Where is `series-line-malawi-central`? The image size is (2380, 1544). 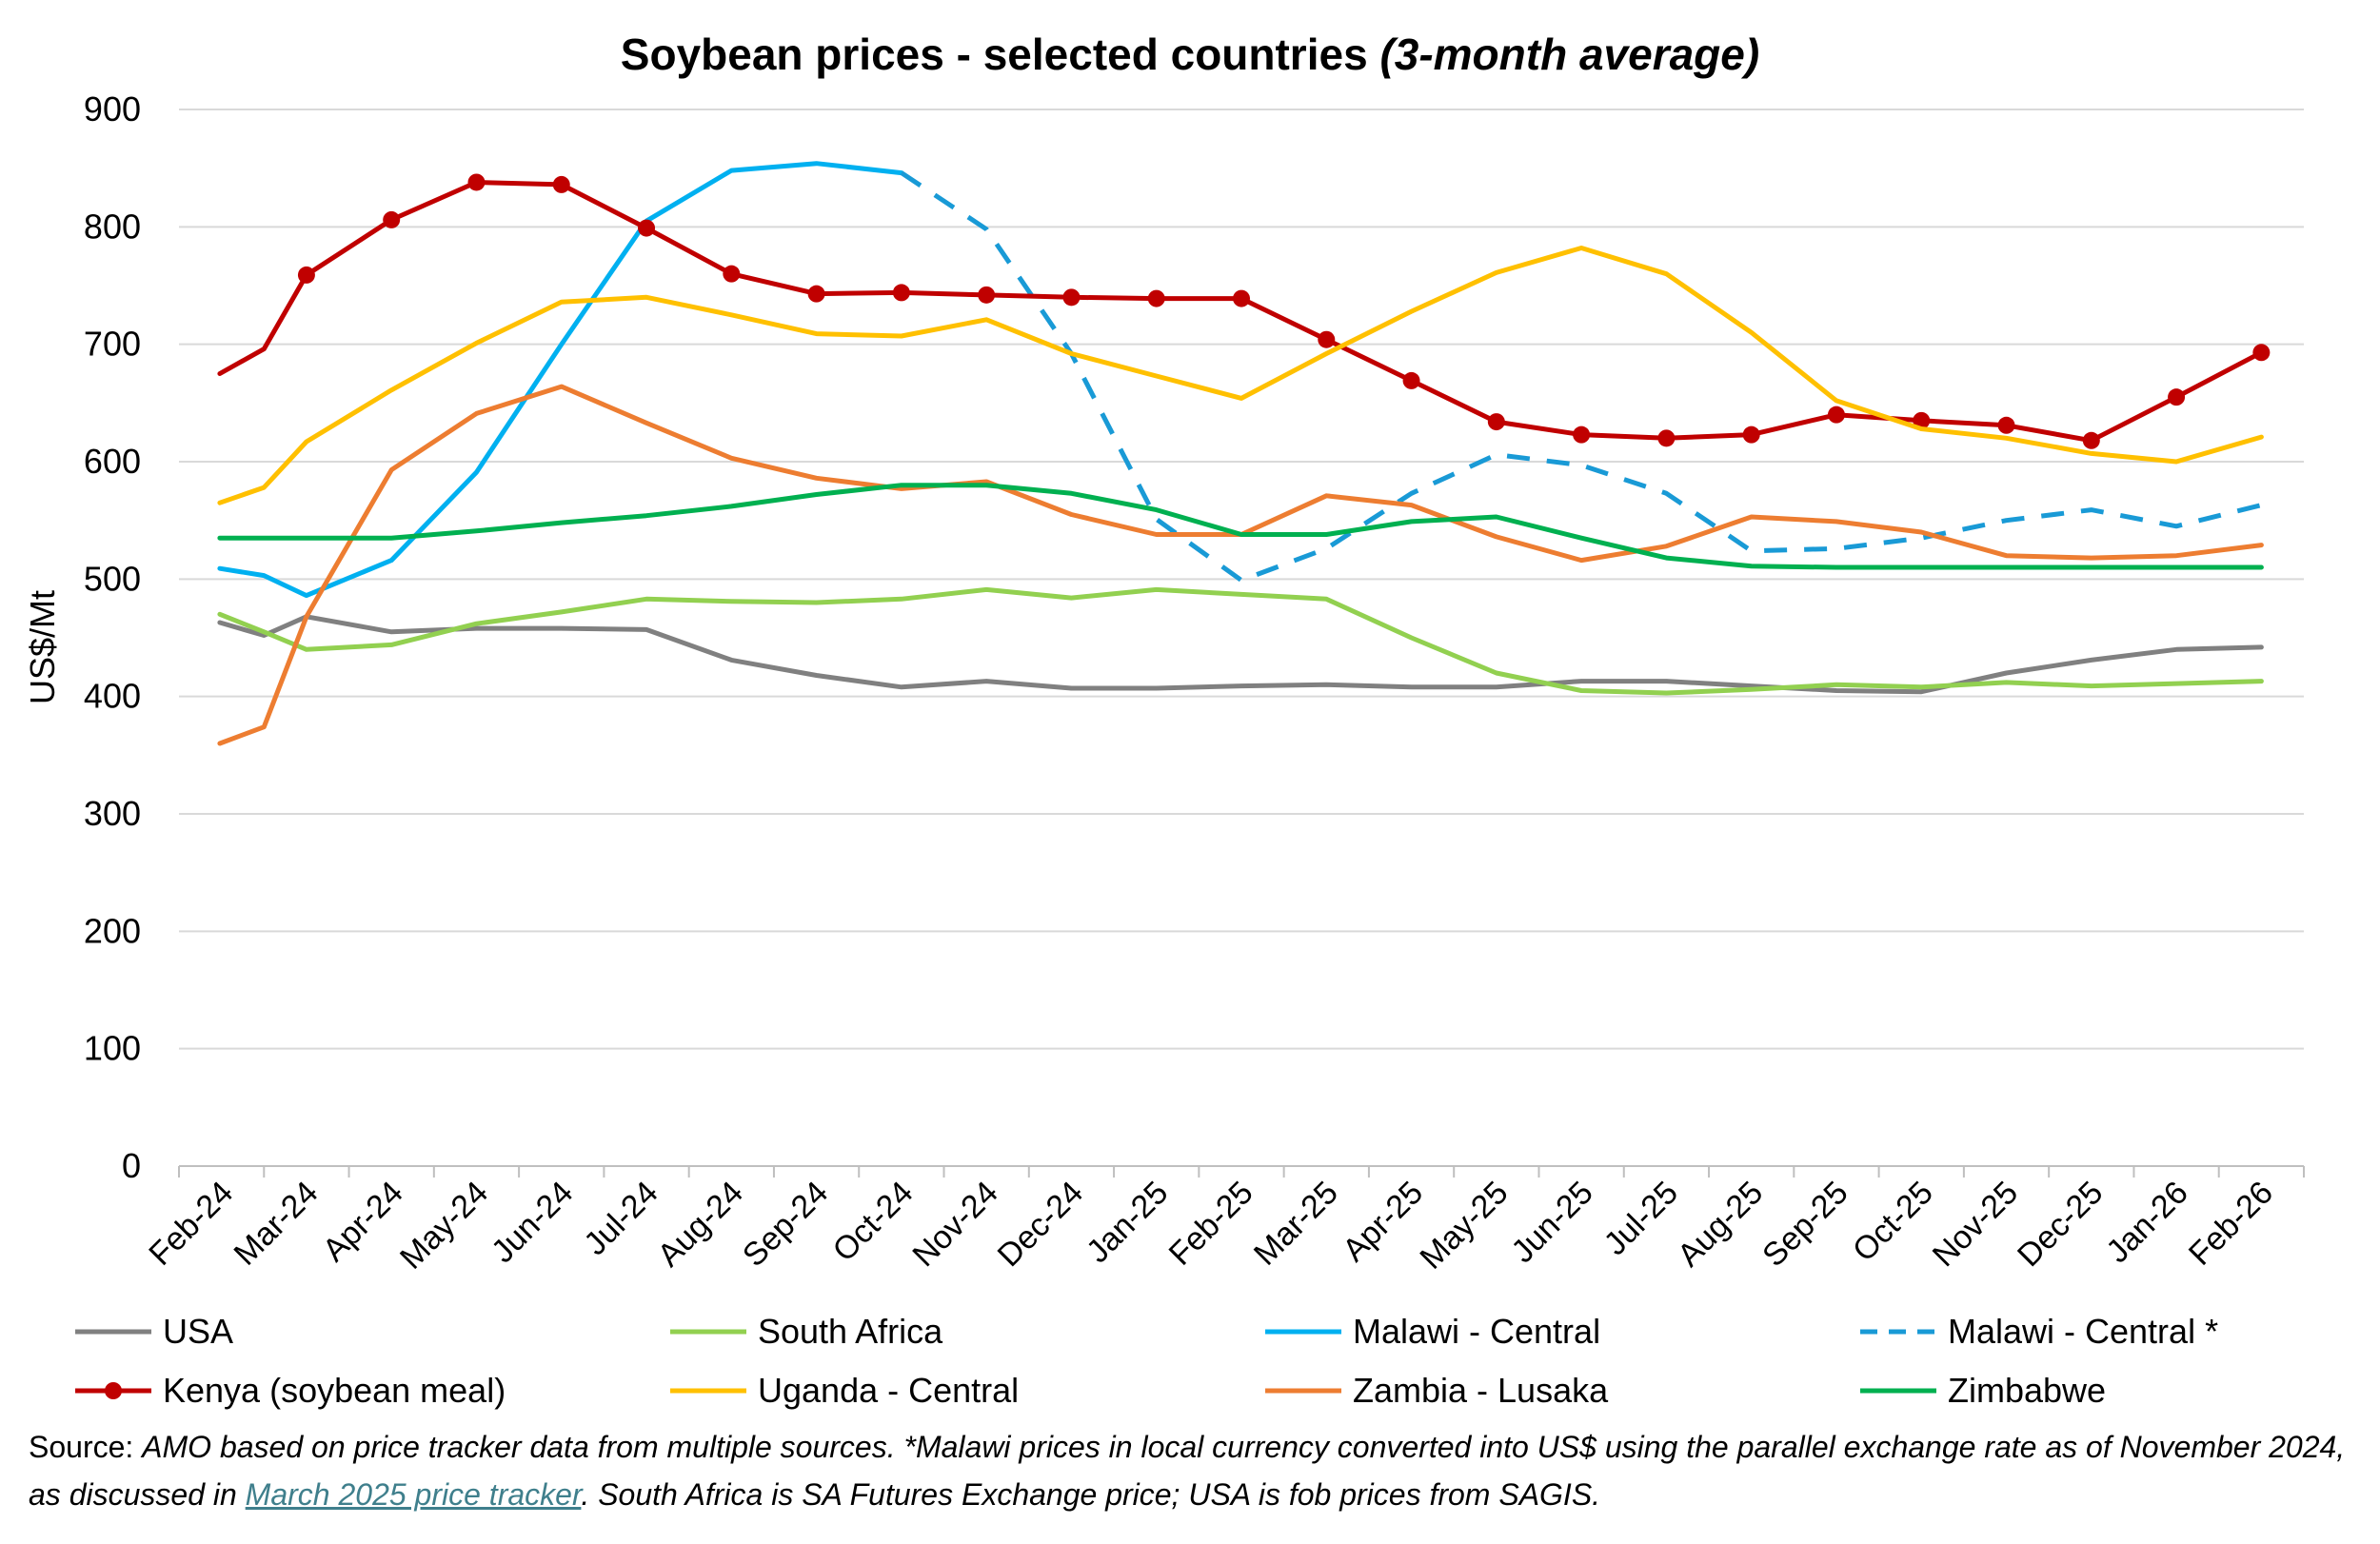 series-line-malawi-central is located at coordinates (560, 380).